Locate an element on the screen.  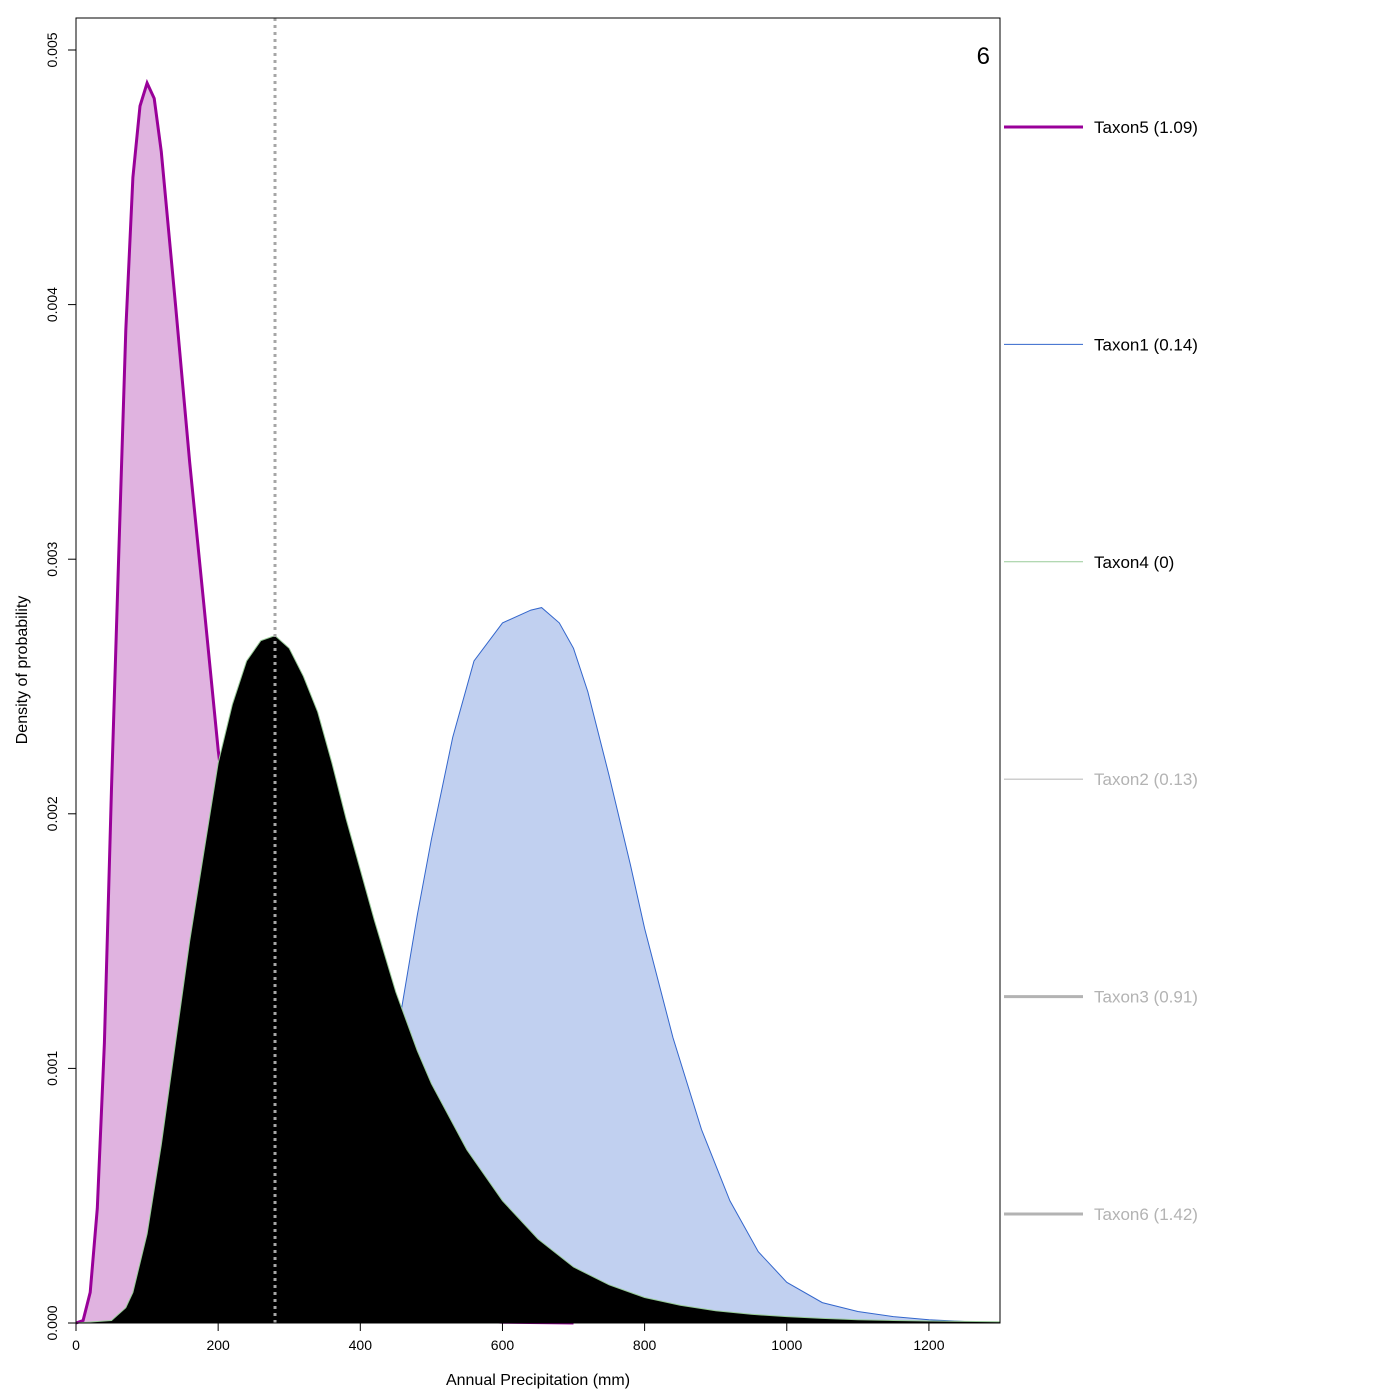
legend-label-taxon1-0-14: Taxon1 (0.14) is located at coordinates (1146, 344).